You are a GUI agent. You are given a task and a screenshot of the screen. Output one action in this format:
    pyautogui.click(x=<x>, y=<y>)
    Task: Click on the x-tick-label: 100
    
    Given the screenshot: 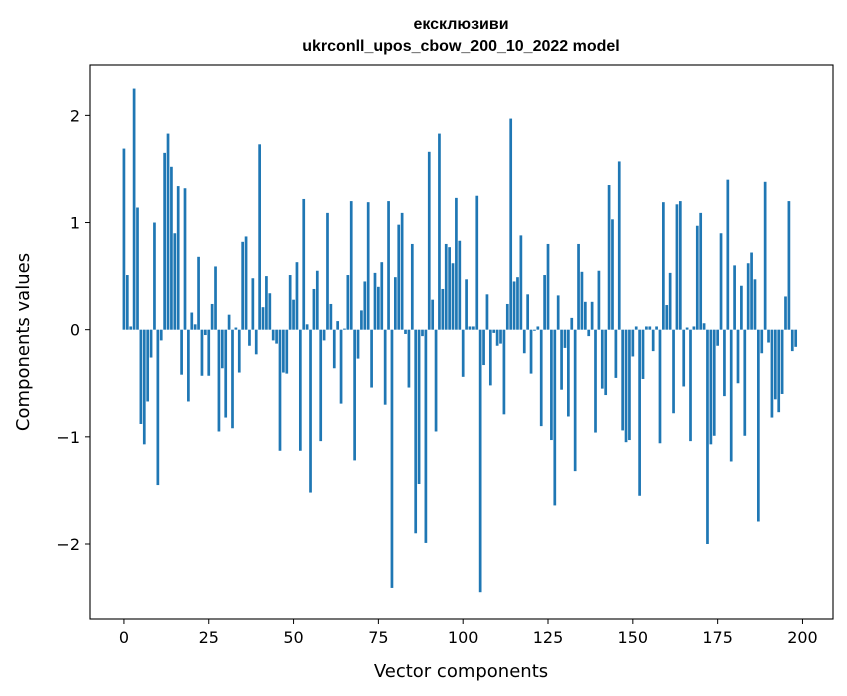 What is the action you would take?
    pyautogui.click(x=463, y=637)
    